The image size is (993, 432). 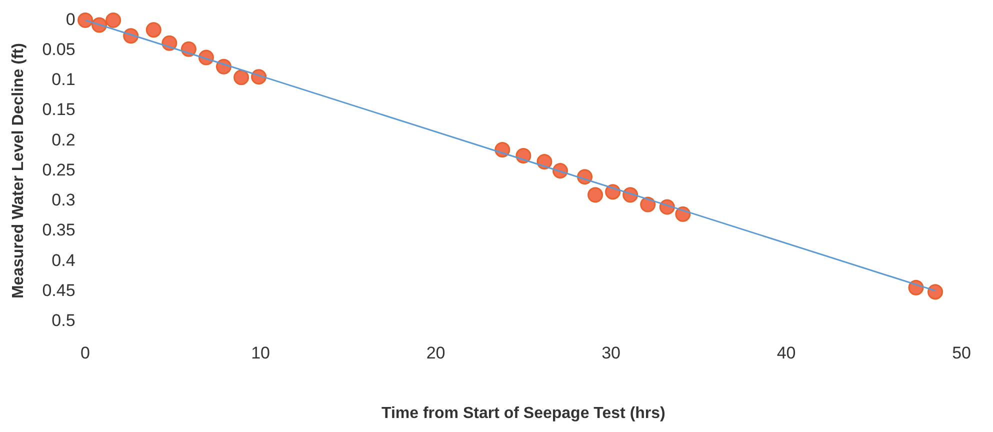 What do you see at coordinates (59, 110) in the screenshot?
I see `y-tick-label: 0.15` at bounding box center [59, 110].